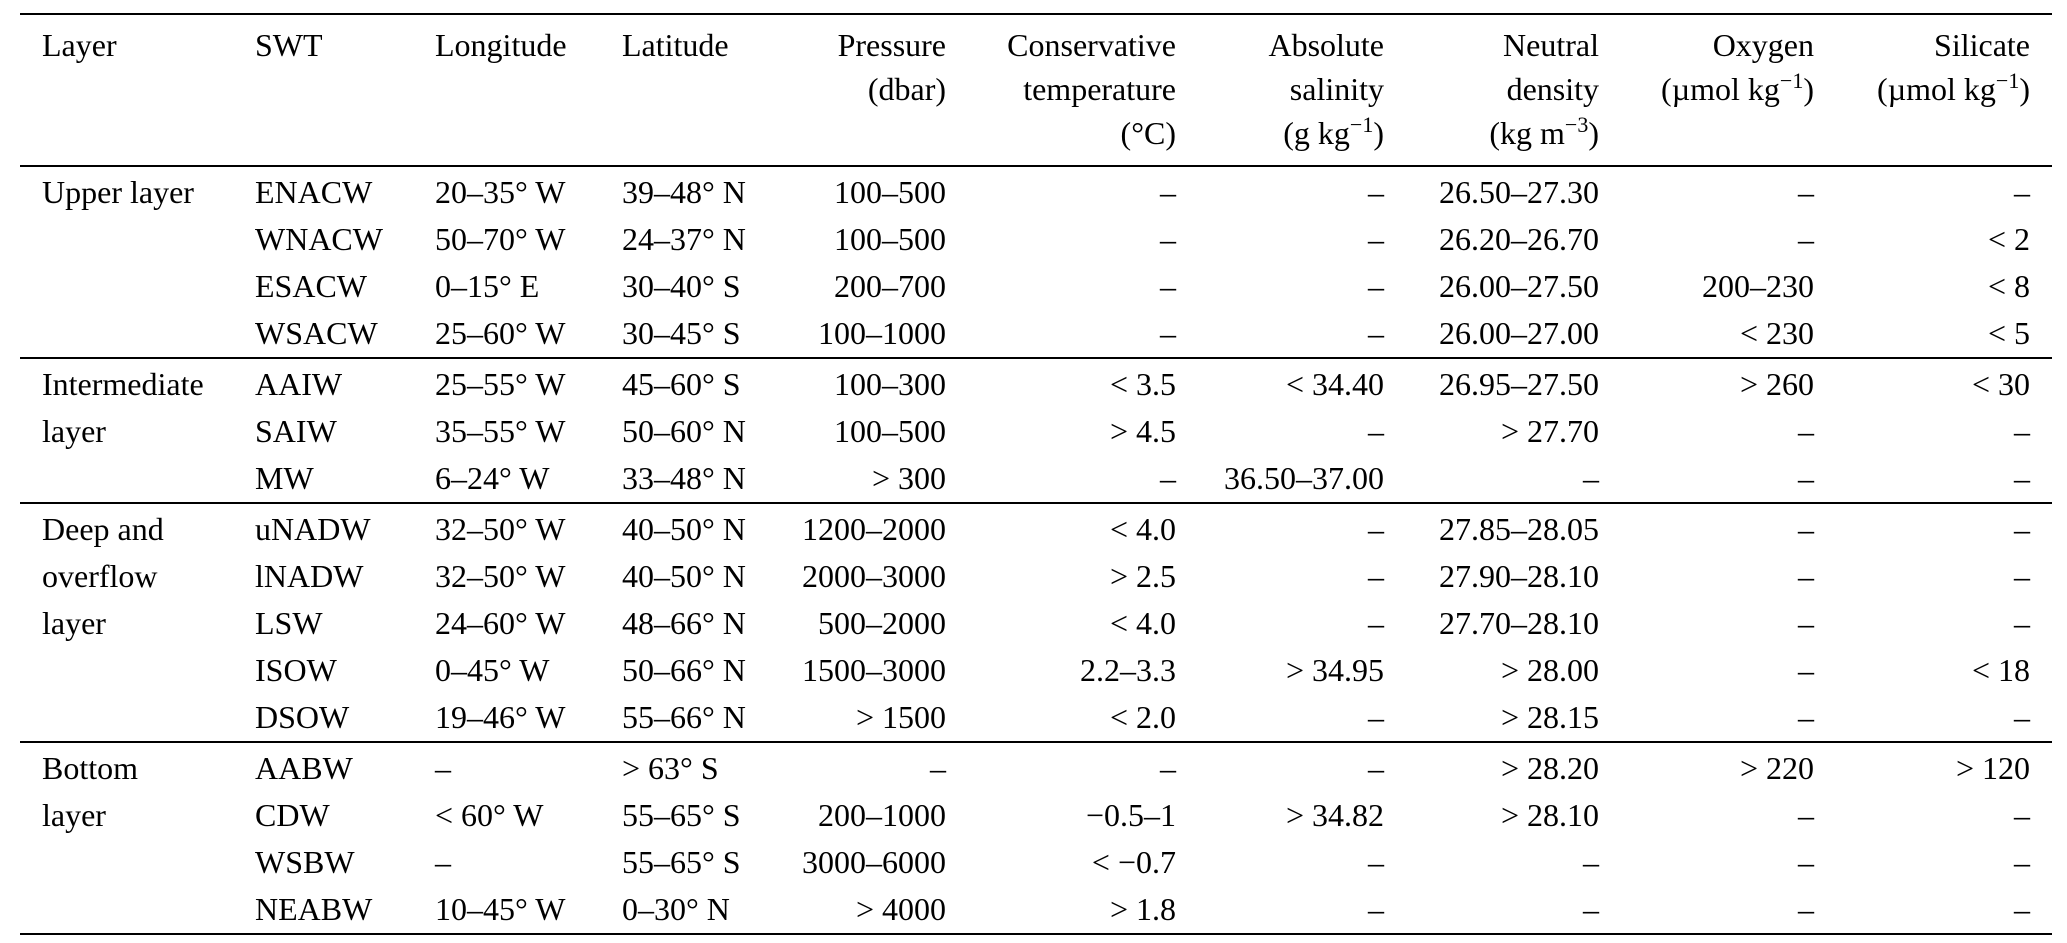  Describe the element at coordinates (1527, 133) in the screenshot. I see `header-text: (kg m` at that location.